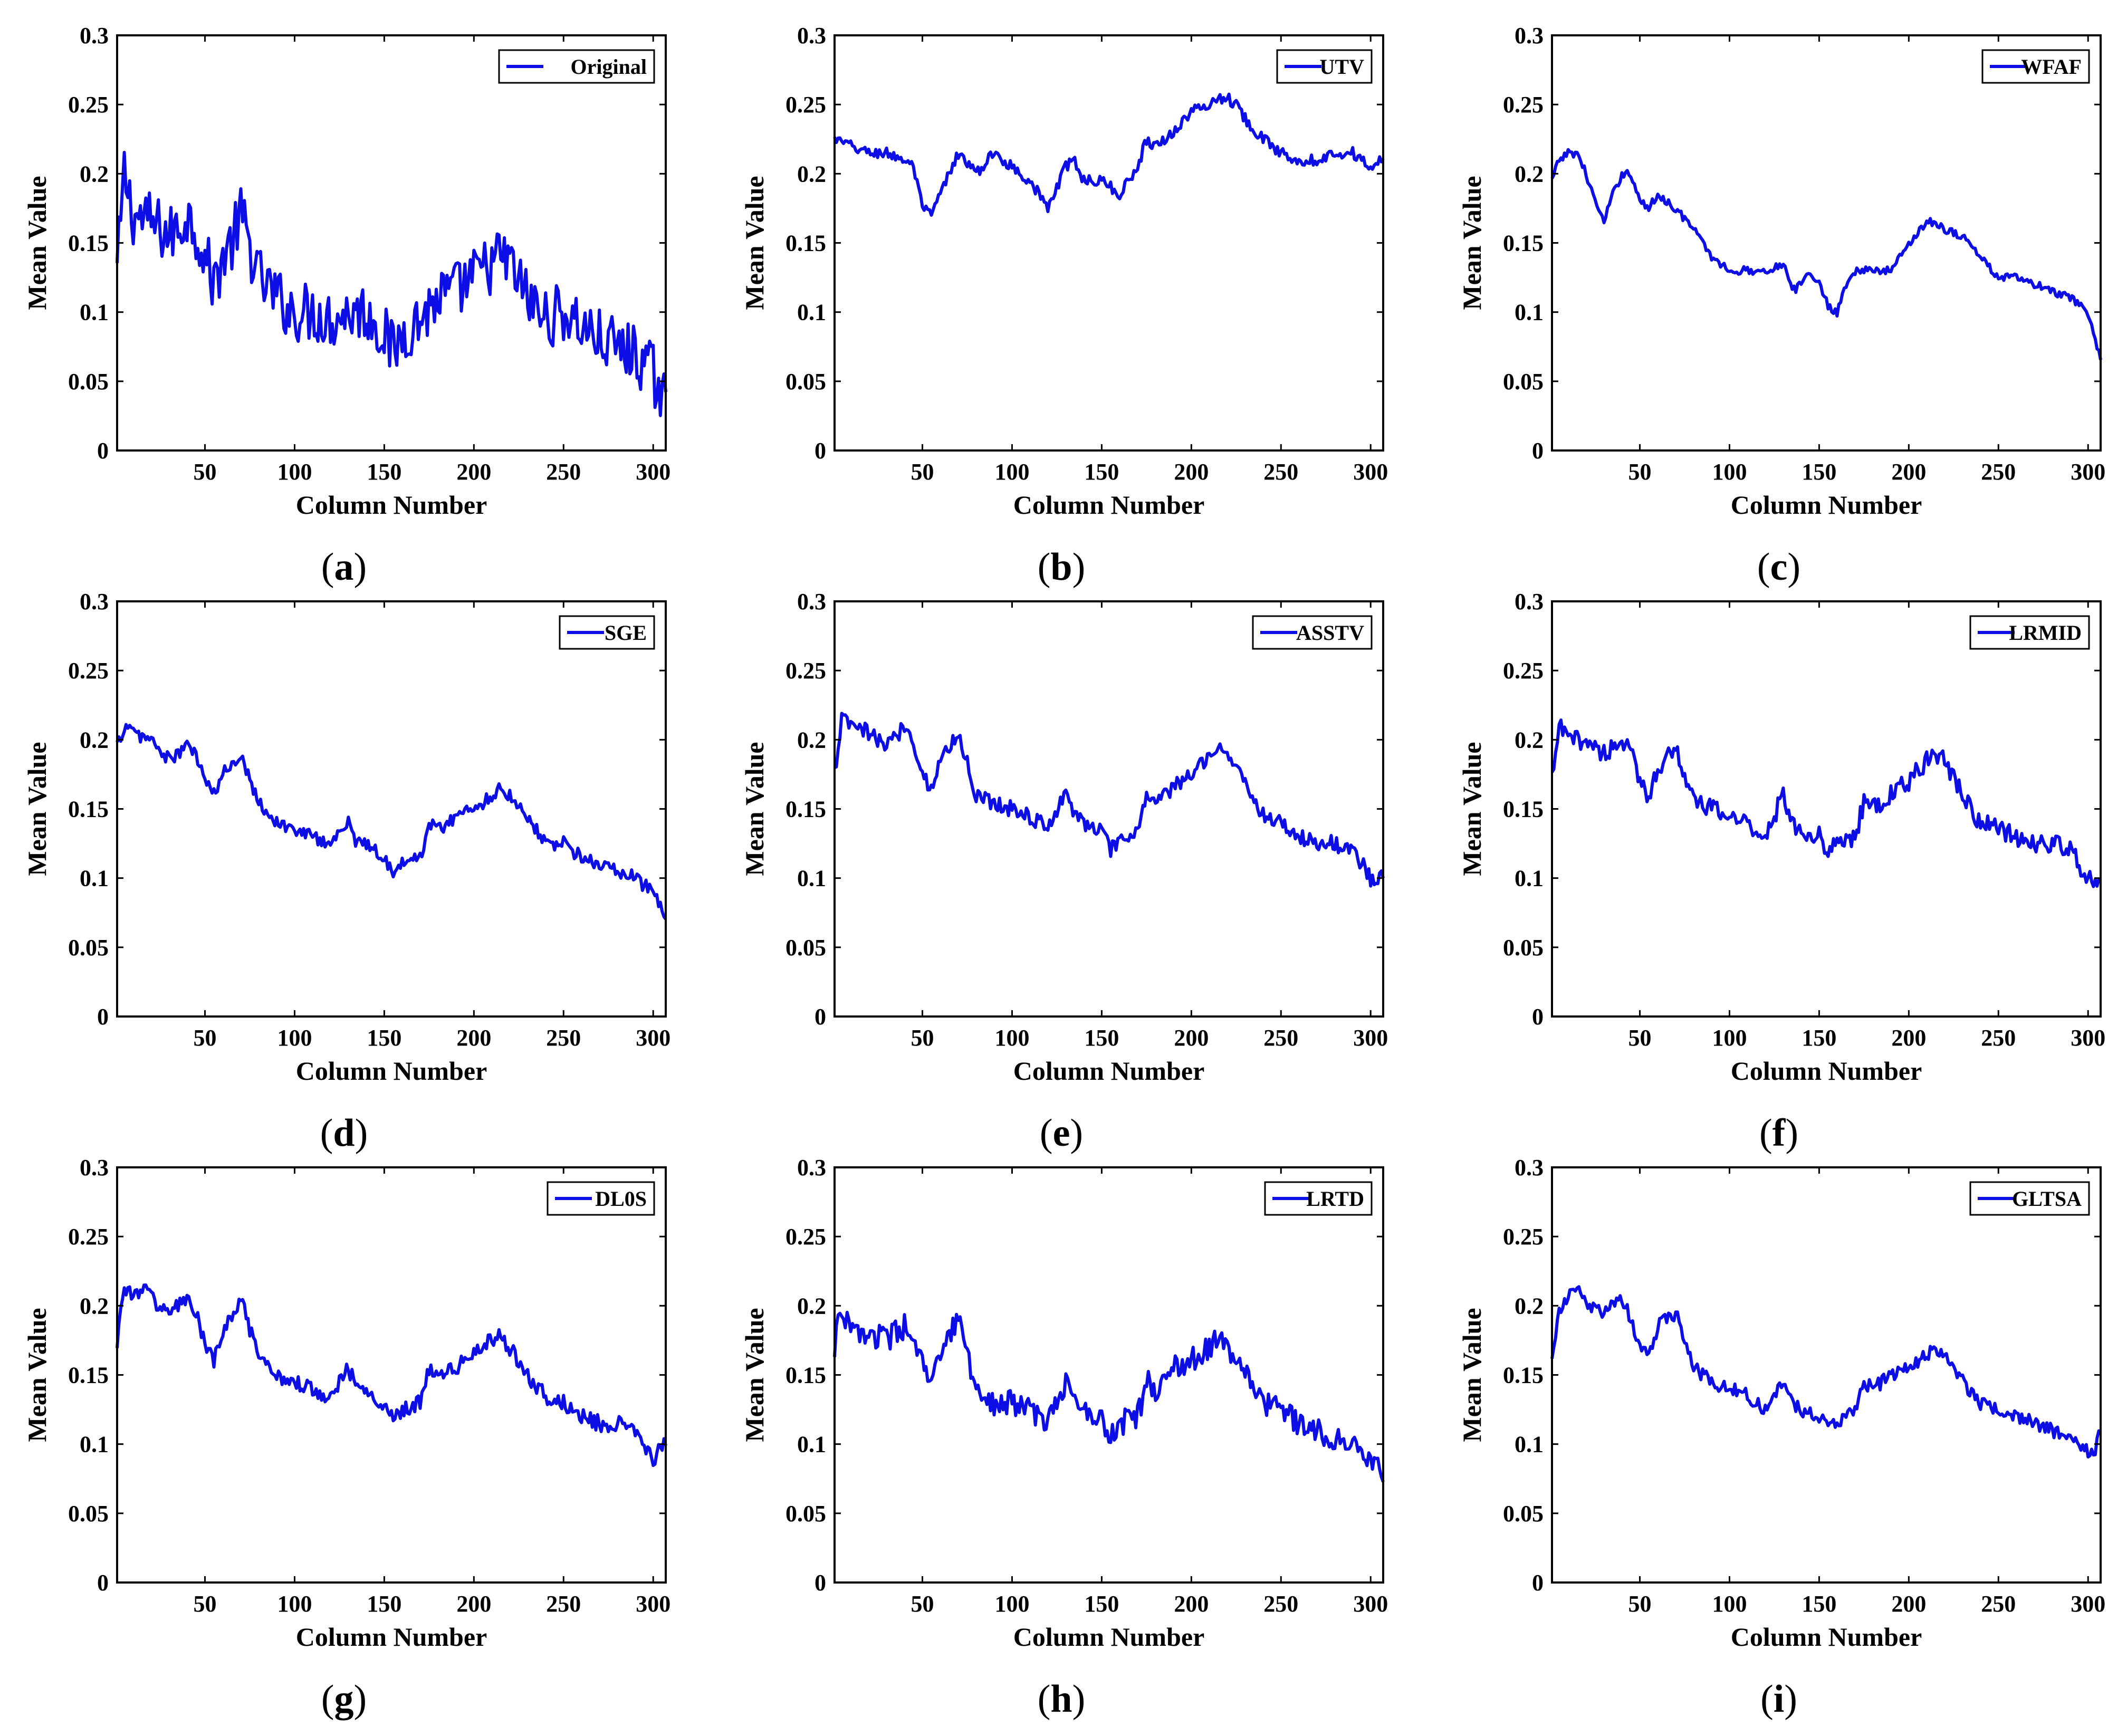  I want to click on chart-g-legend: DL0S, so click(601, 1198).